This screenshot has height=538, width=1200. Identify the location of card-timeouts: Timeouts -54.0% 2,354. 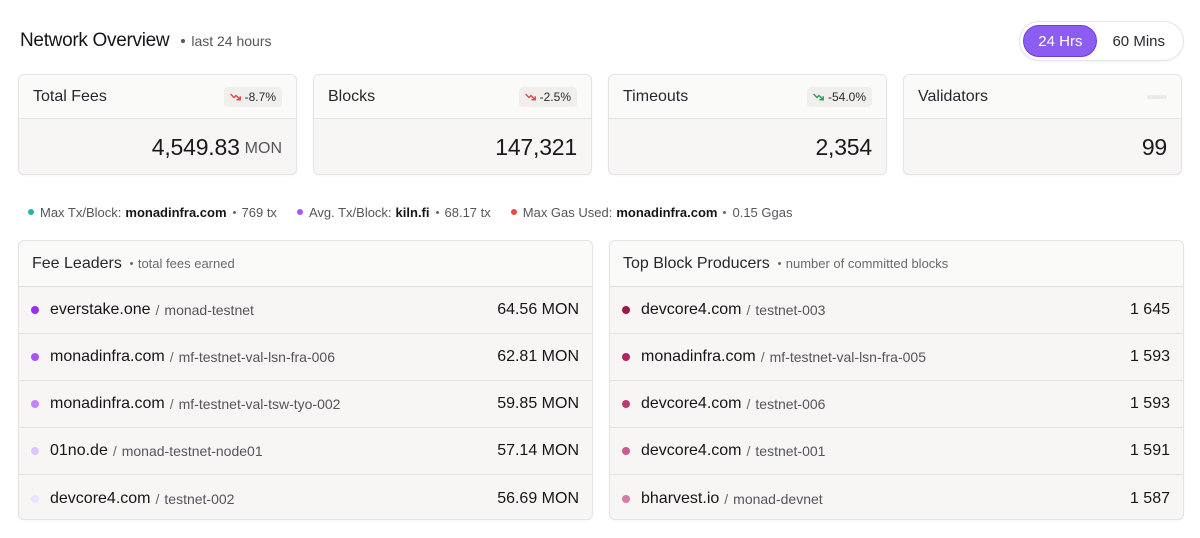
(747, 124).